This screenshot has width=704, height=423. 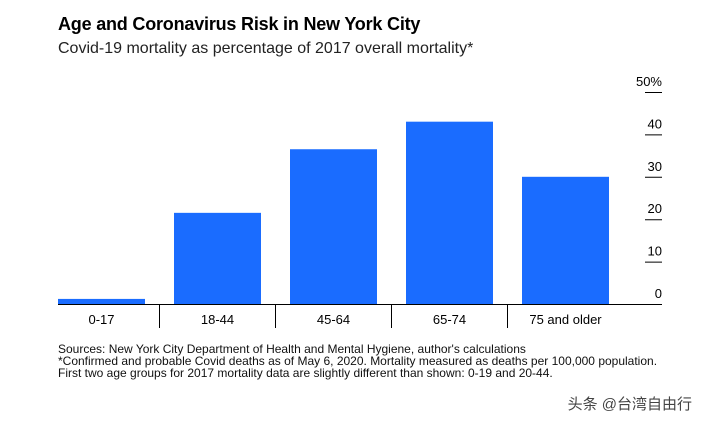 What do you see at coordinates (658, 293) in the screenshot?
I see `y-tick-label: 0` at bounding box center [658, 293].